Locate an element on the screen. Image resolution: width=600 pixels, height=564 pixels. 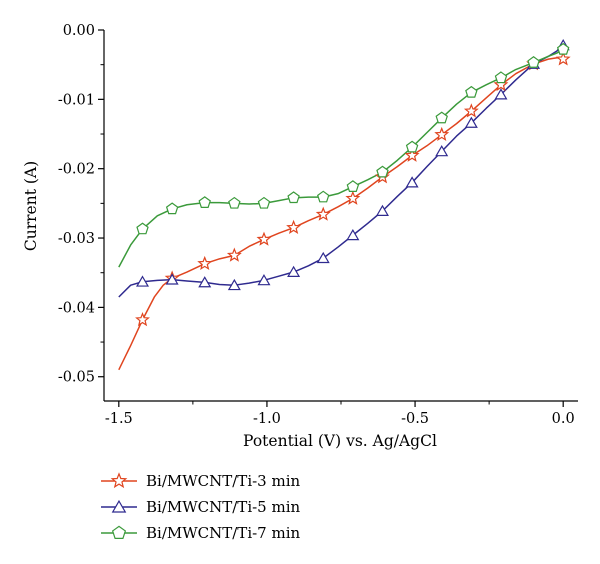
y-tick-label: -0.03 is located at coordinates (76, 239).